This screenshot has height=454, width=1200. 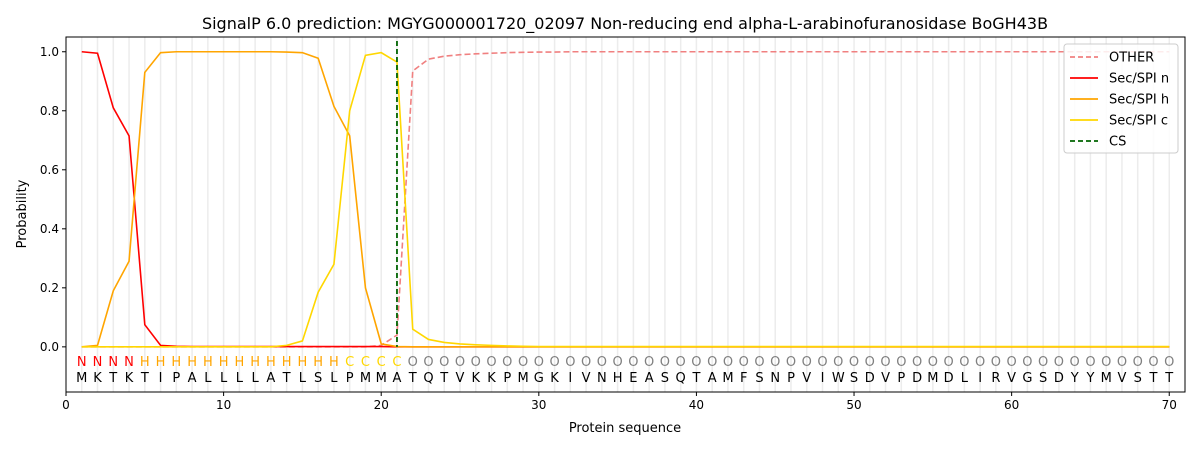 I want to click on legend-entry: Sec/SPI n, so click(x=1139, y=79).